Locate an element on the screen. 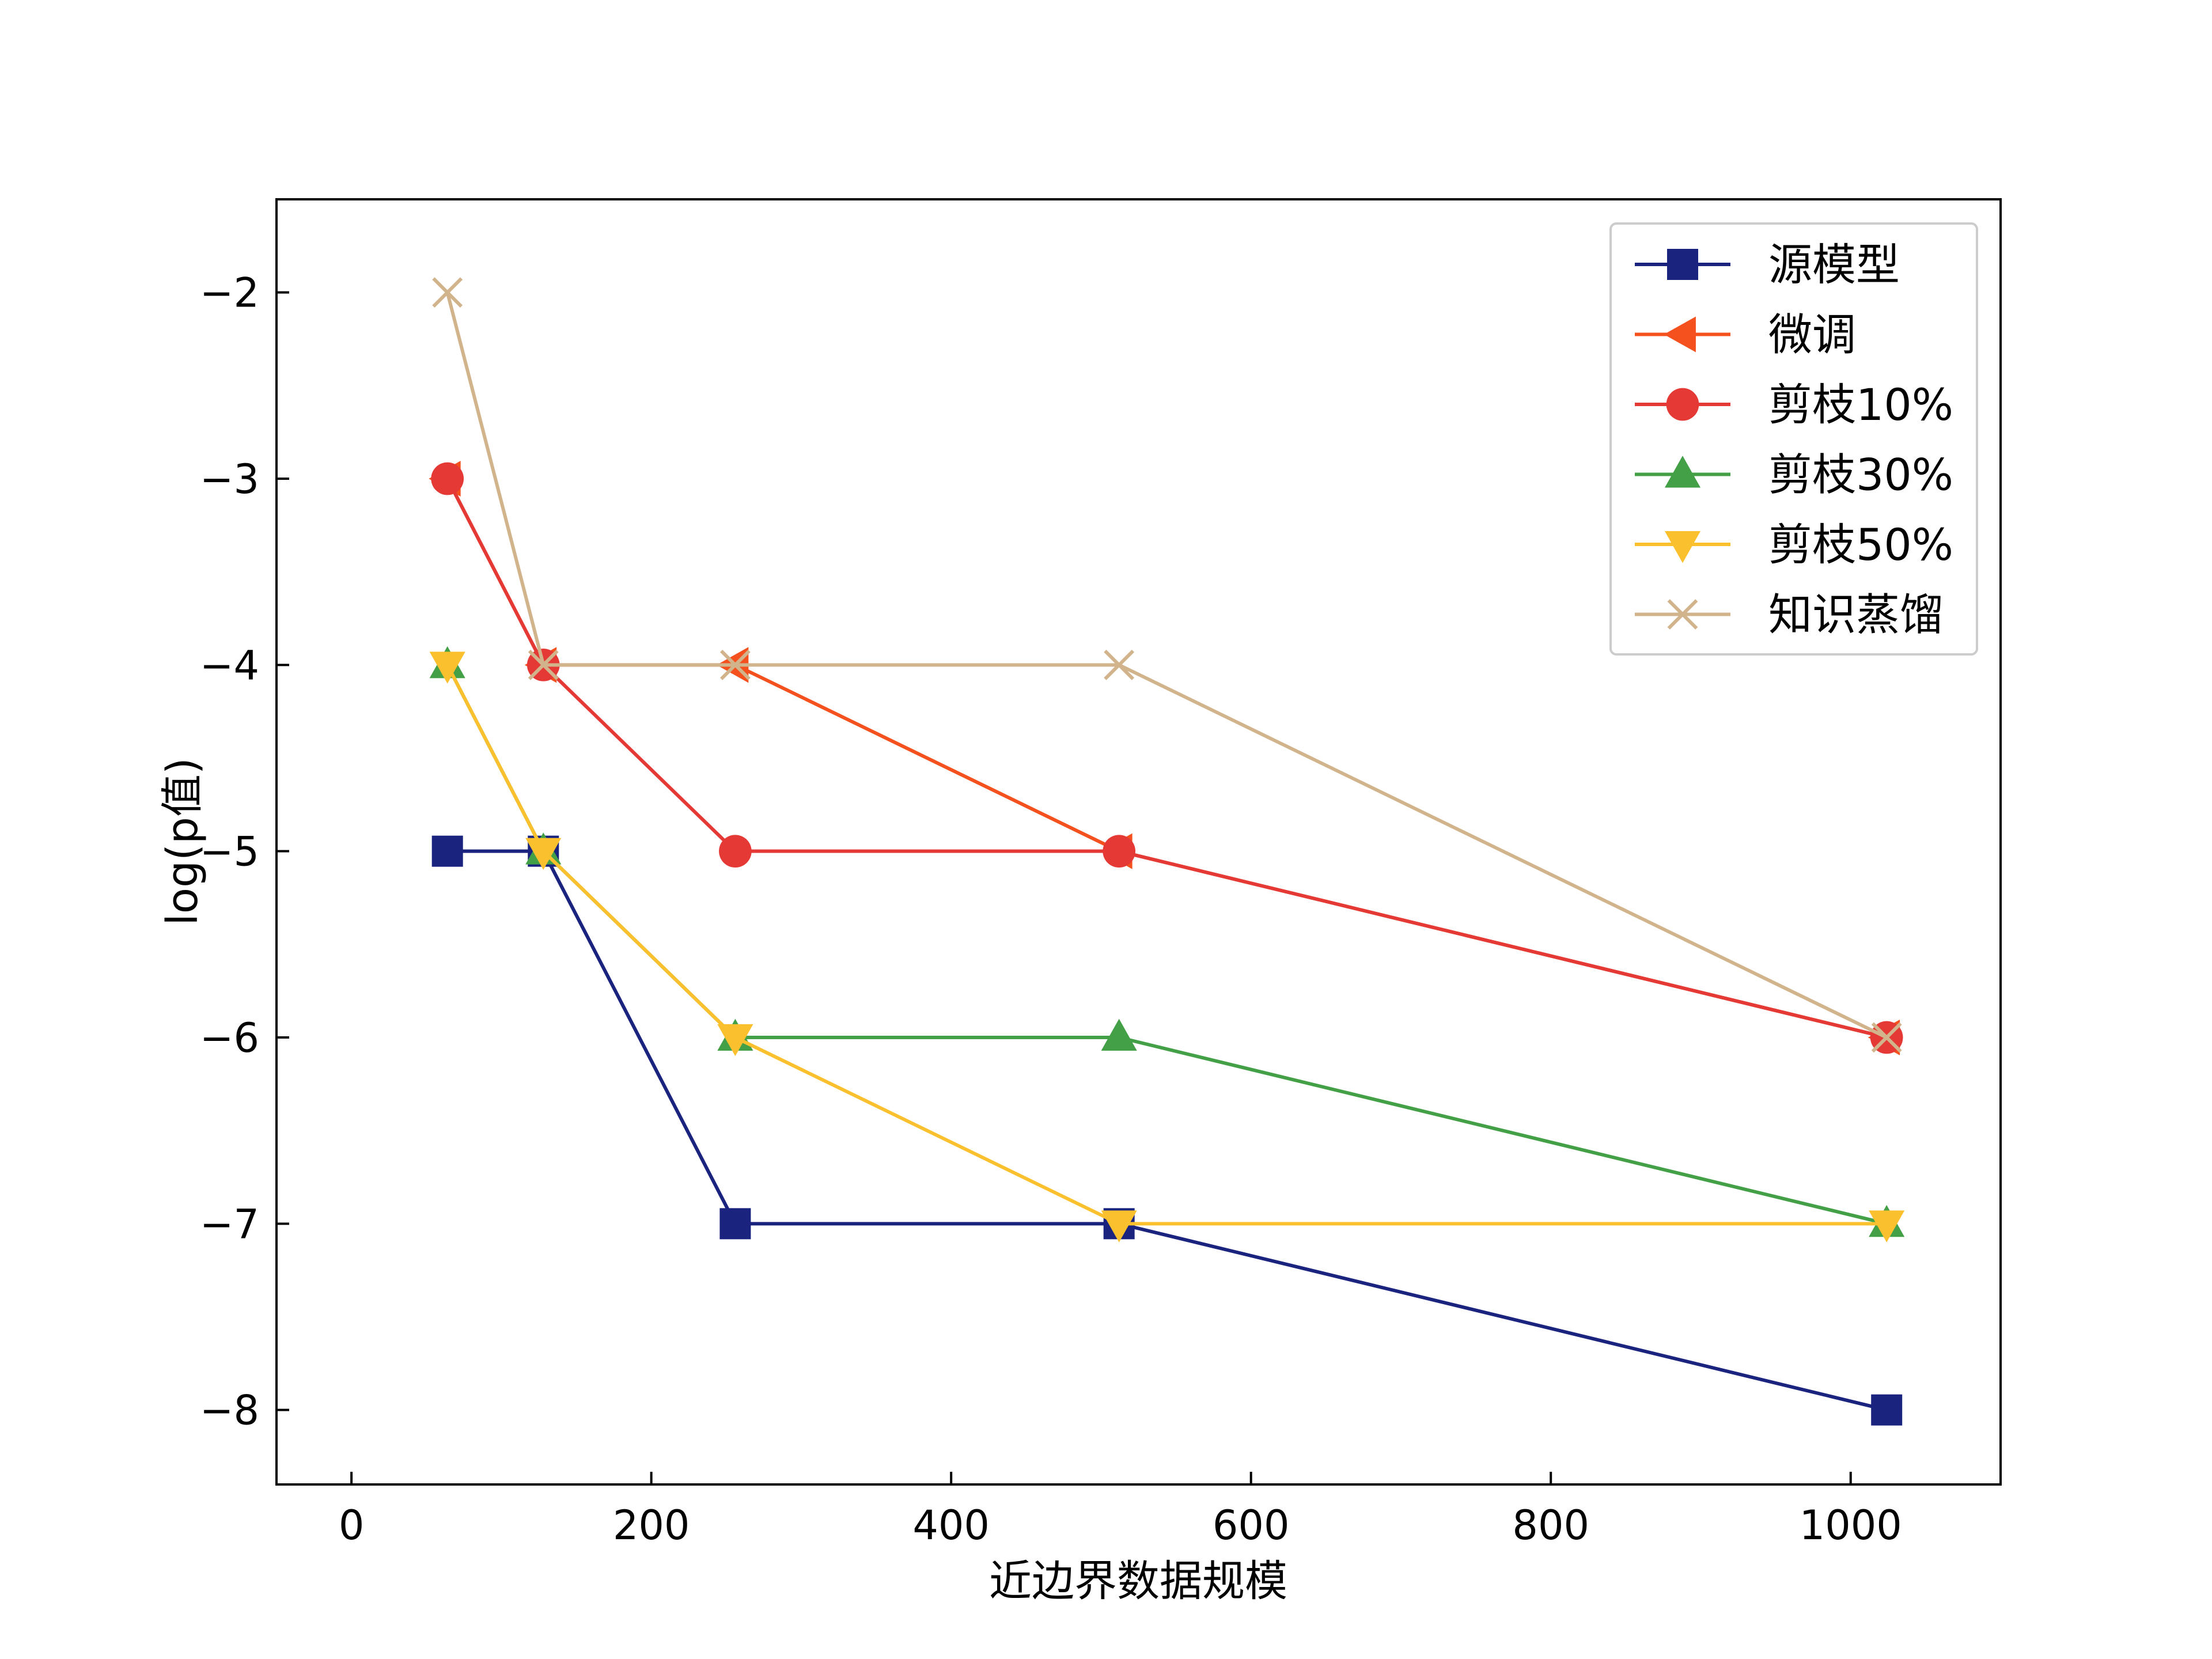 Image resolution: width=2212 pixels, height=1659 pixels. legend-item: 剪枝10% is located at coordinates (1794, 404).